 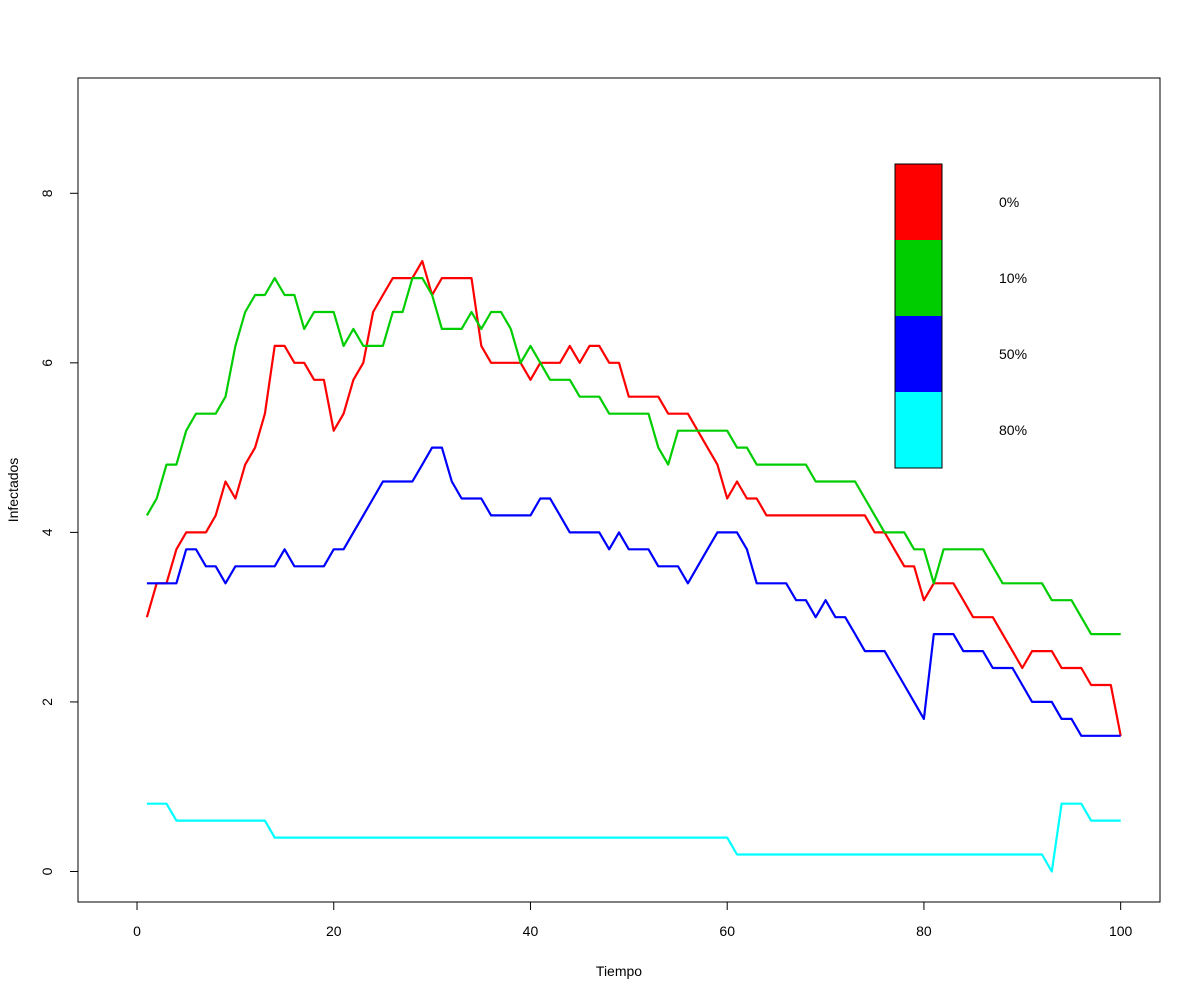 What do you see at coordinates (1121, 931) in the screenshot?
I see `x-tick-label: 100` at bounding box center [1121, 931].